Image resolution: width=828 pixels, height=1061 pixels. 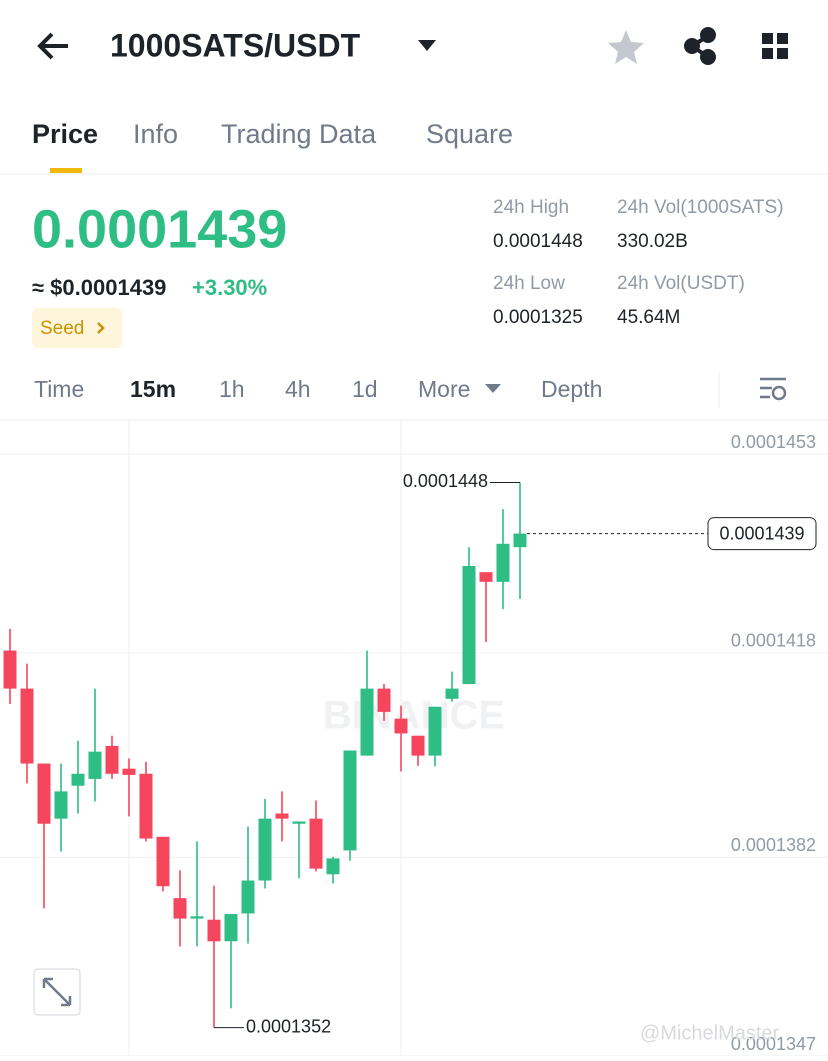 What do you see at coordinates (52, 46) in the screenshot?
I see `back-icon` at bounding box center [52, 46].